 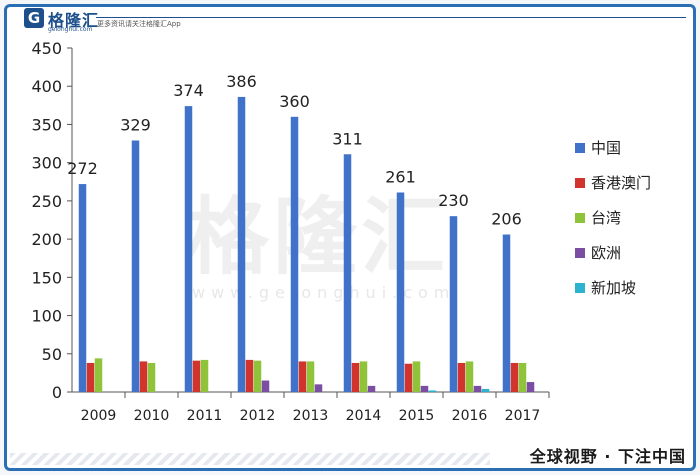 What do you see at coordinates (46, 239) in the screenshot?
I see `y-tick-label: 200` at bounding box center [46, 239].